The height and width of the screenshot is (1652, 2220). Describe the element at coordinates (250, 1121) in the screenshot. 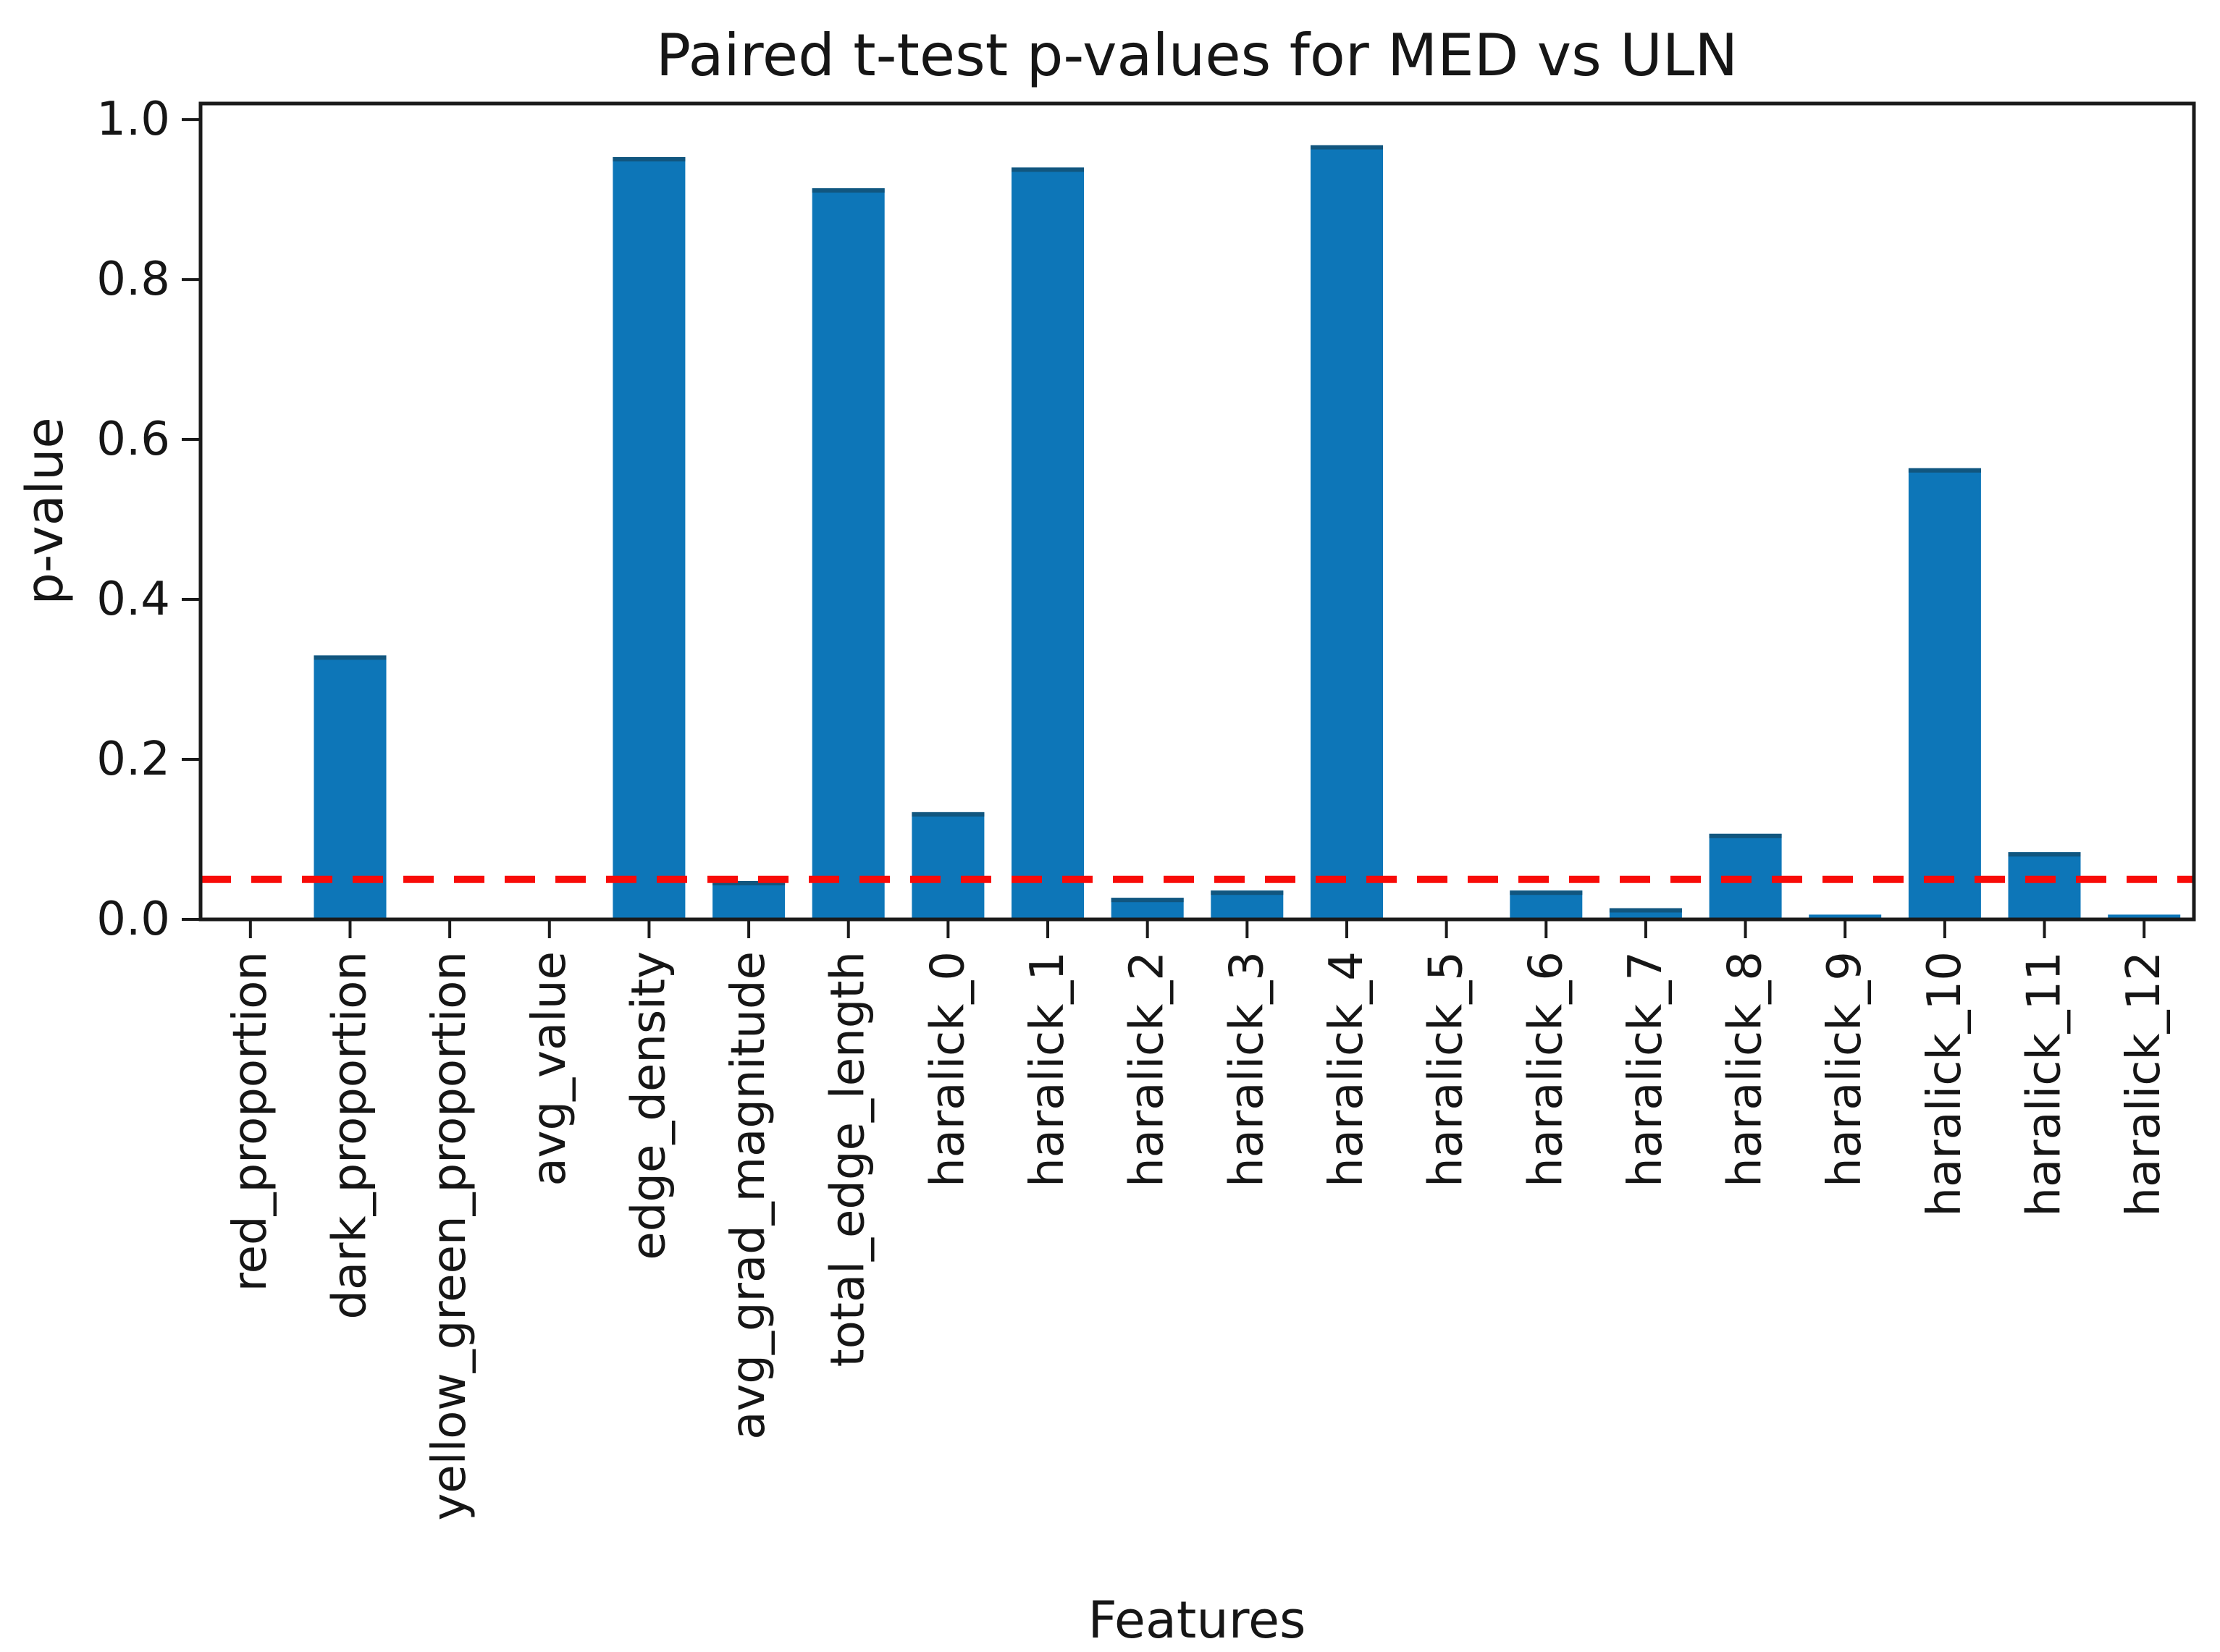

I see `x-tick-label-red_proportion: red_proportion` at that location.